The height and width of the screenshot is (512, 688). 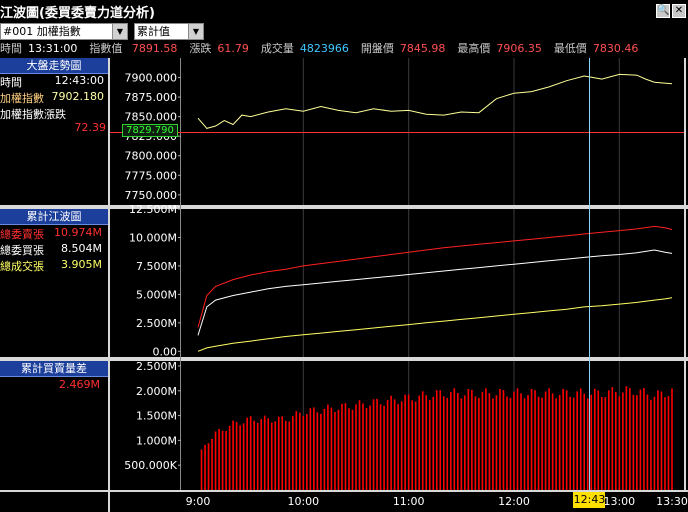 What do you see at coordinates (435, 101) in the screenshot?
I see `index-series-line` at bounding box center [435, 101].